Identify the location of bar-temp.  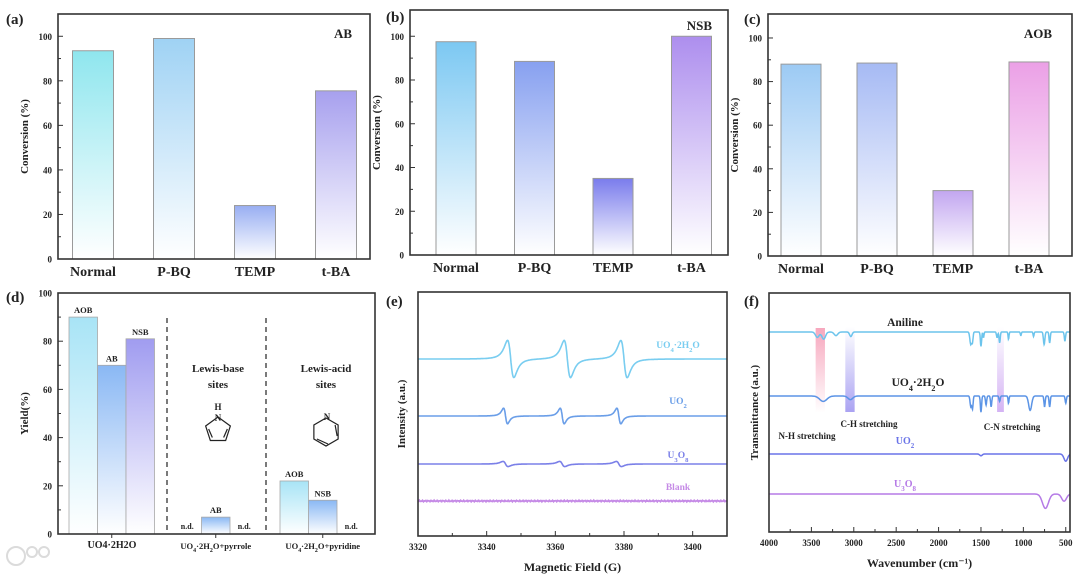
(613, 216).